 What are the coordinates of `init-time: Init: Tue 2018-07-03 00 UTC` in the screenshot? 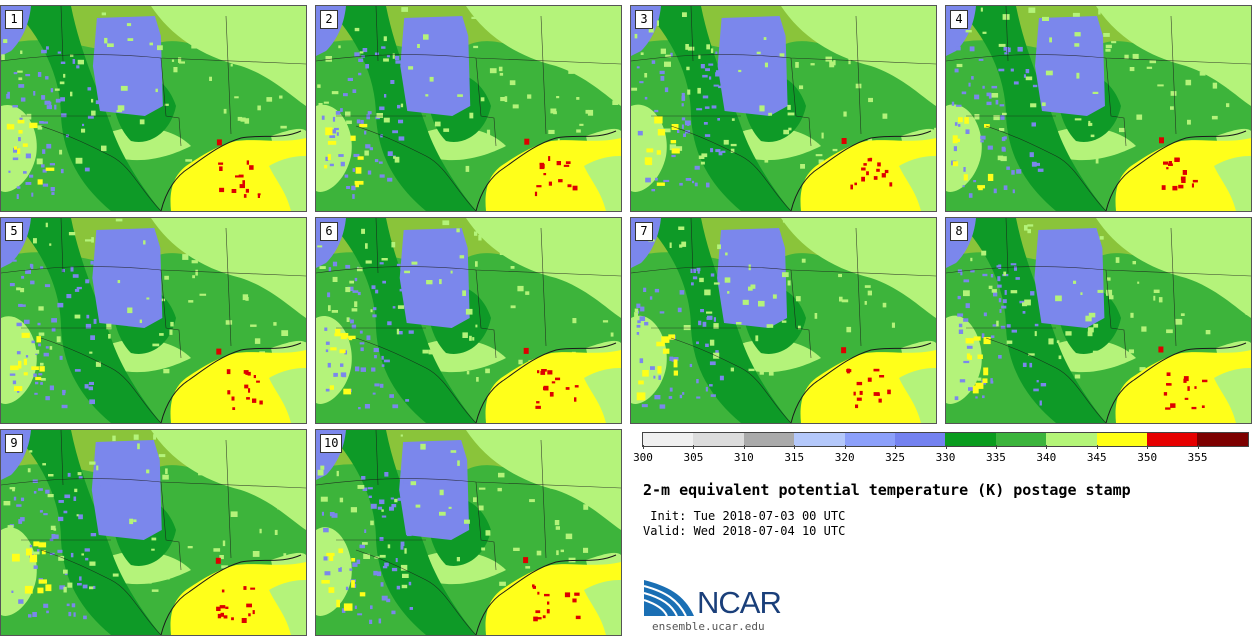 It's located at (744, 516).